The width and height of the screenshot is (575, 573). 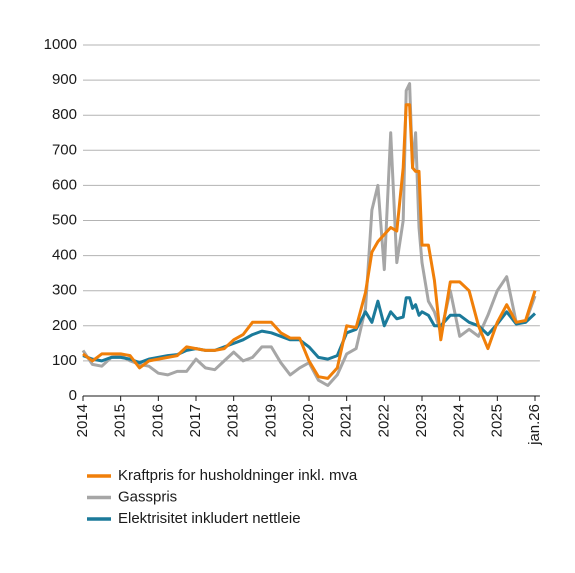 What do you see at coordinates (270, 420) in the screenshot?
I see `x-tick-label: 2019` at bounding box center [270, 420].